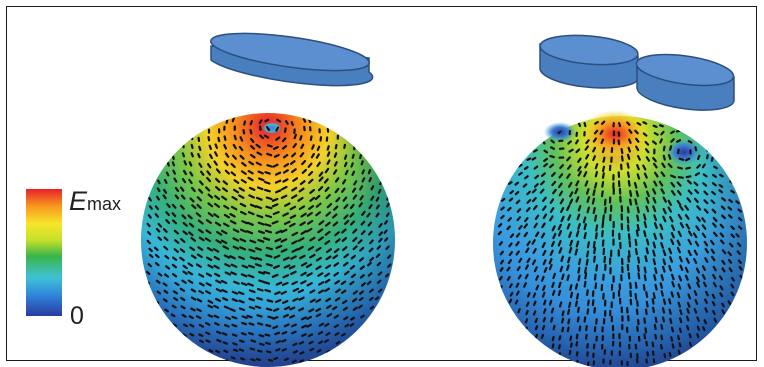 Image resolution: width=764 pixels, height=367 pixels. What do you see at coordinates (637, 72) in the screenshot?
I see `coil-right` at bounding box center [637, 72].